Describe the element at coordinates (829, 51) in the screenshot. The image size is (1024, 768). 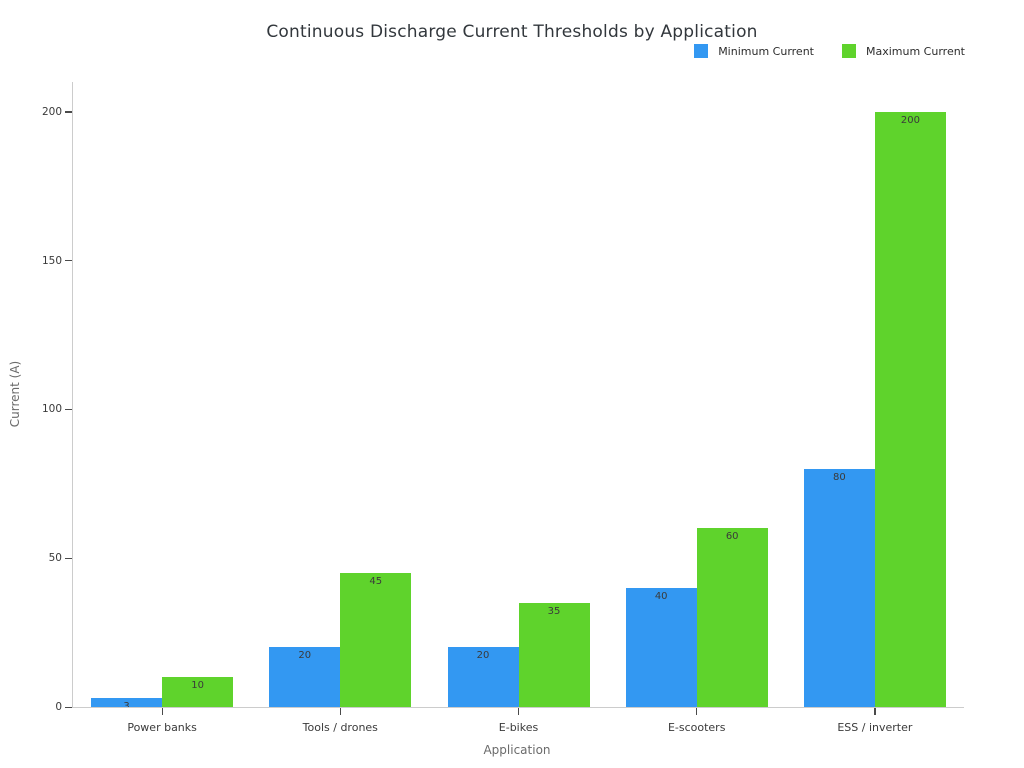
I see `legend: Minimum Current Maximum Current` at that location.